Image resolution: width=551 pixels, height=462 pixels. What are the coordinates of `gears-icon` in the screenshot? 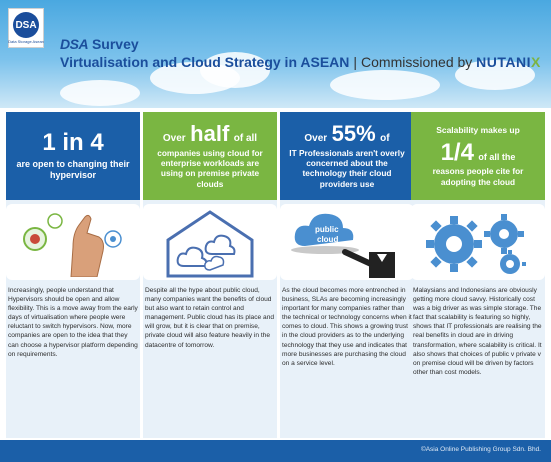 It's located at (476, 244).